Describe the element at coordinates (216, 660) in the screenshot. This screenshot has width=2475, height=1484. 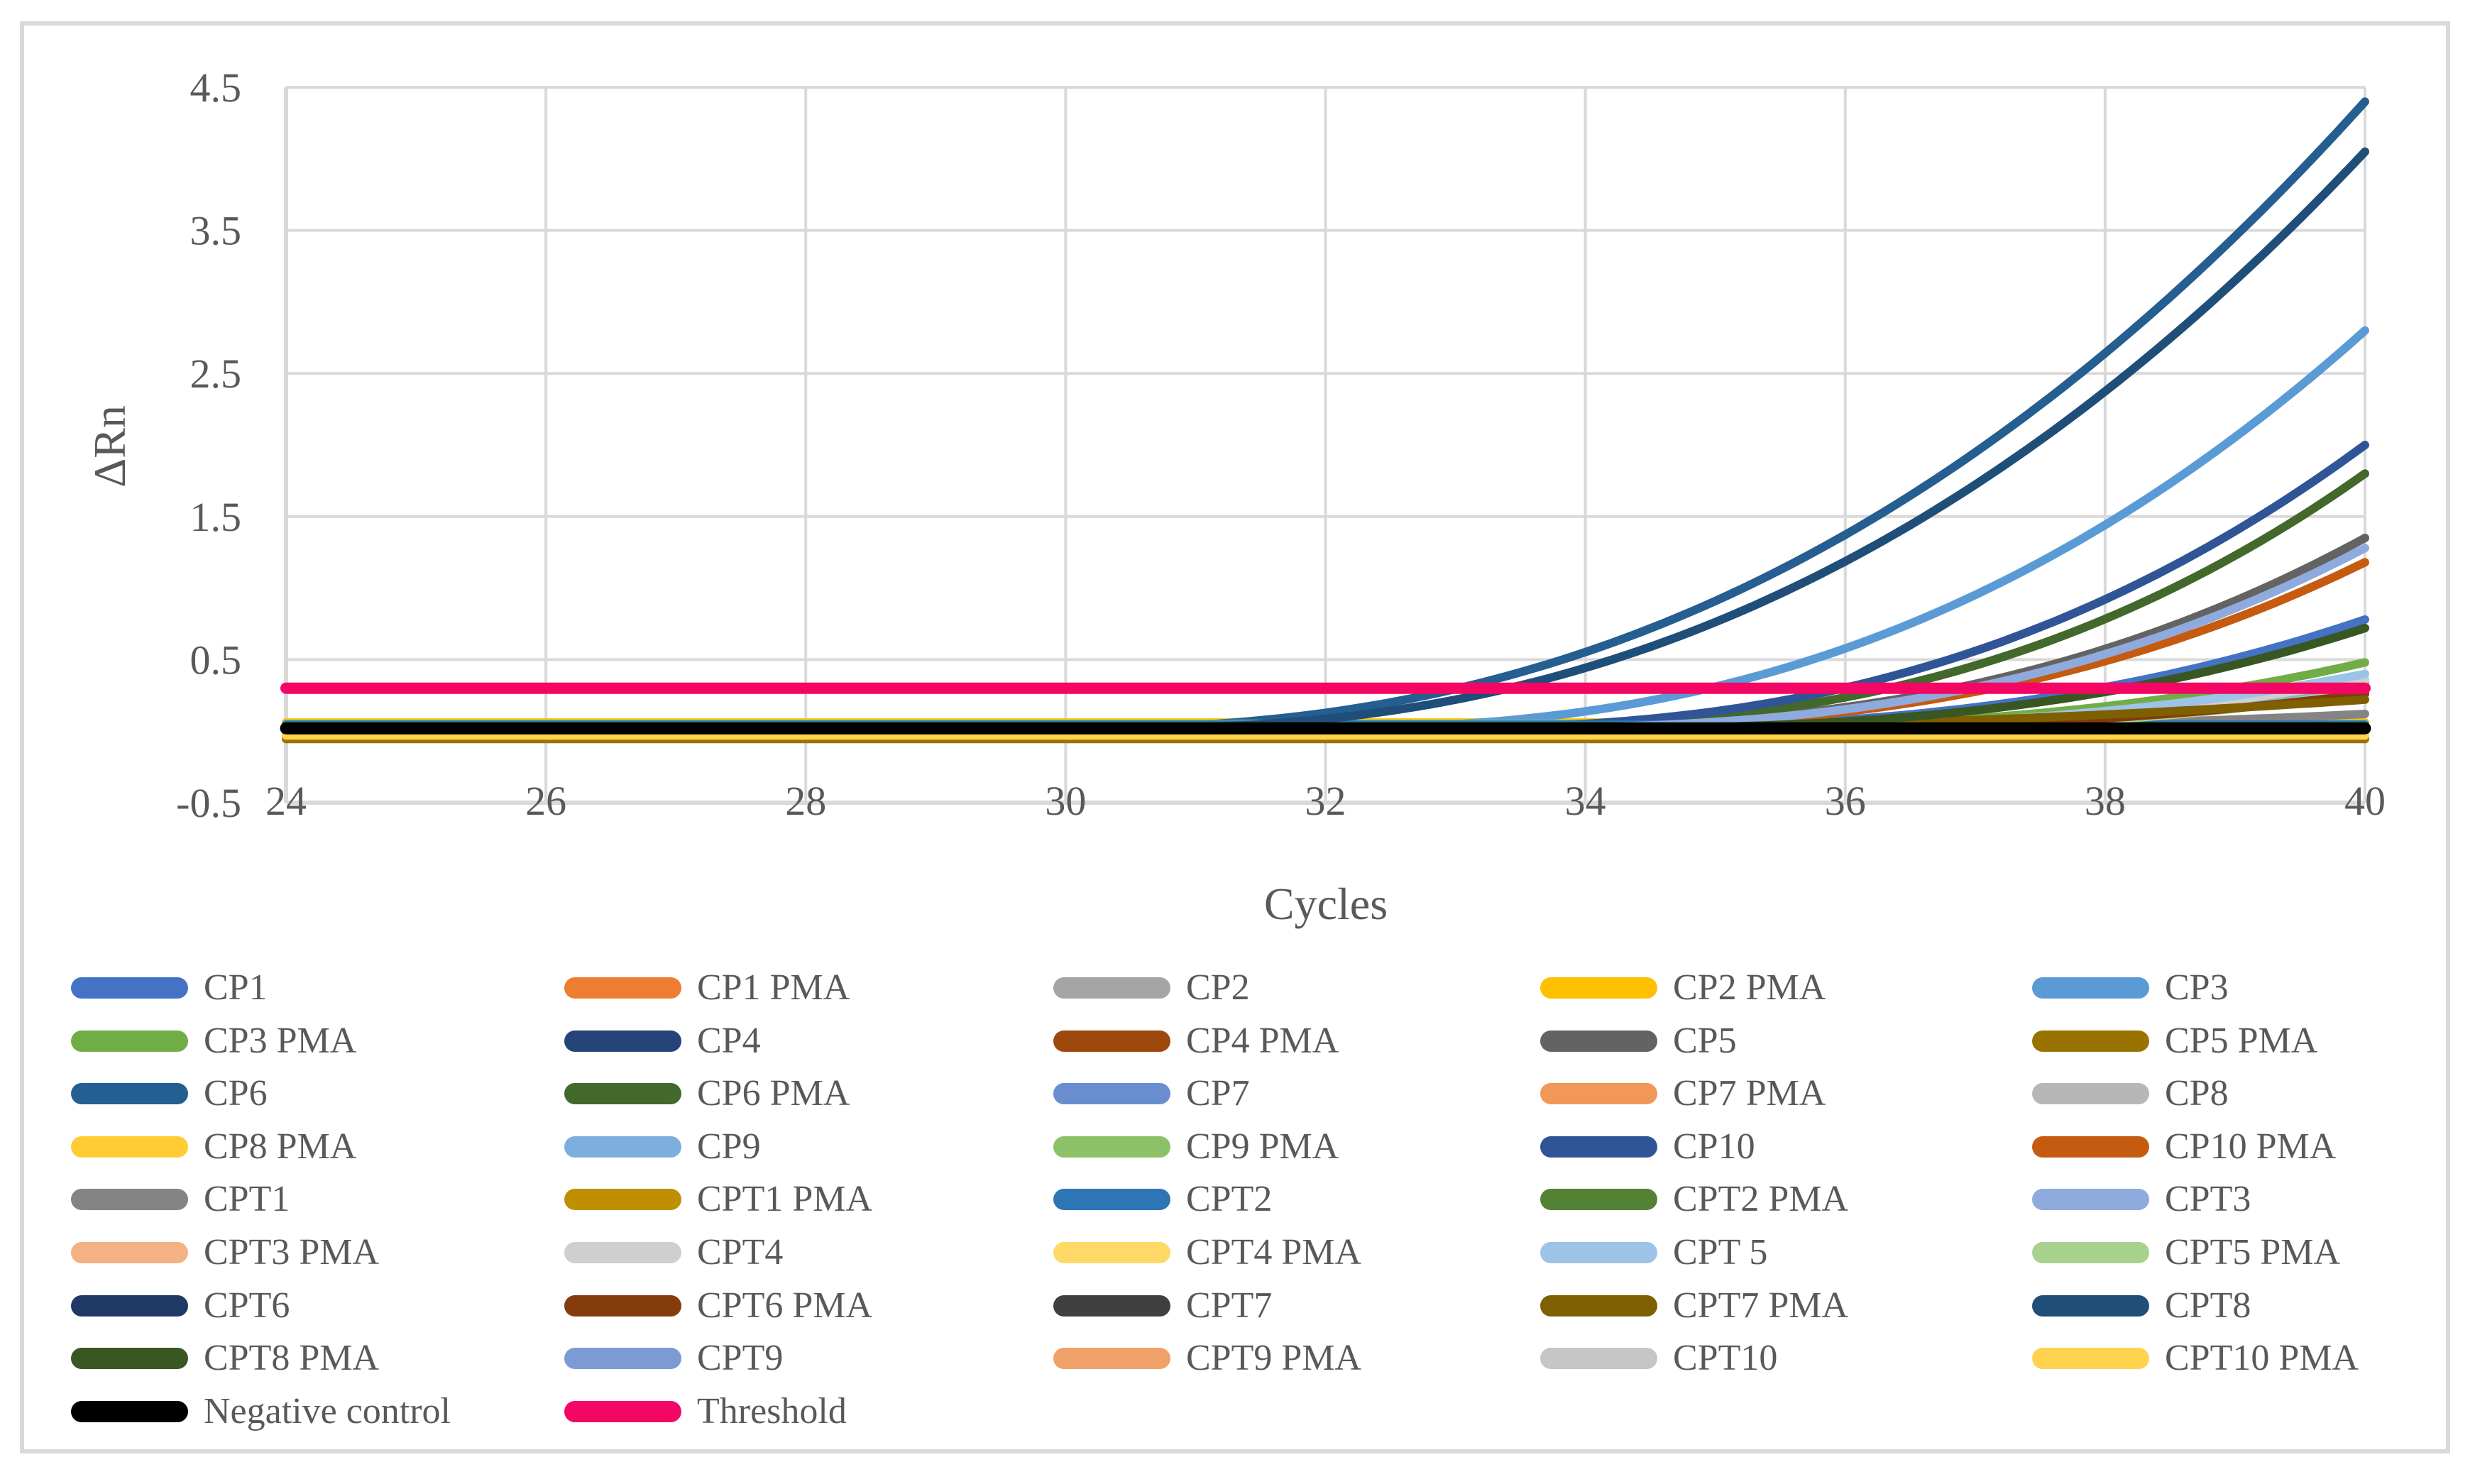
I see `y-tick-label: 0.5` at that location.